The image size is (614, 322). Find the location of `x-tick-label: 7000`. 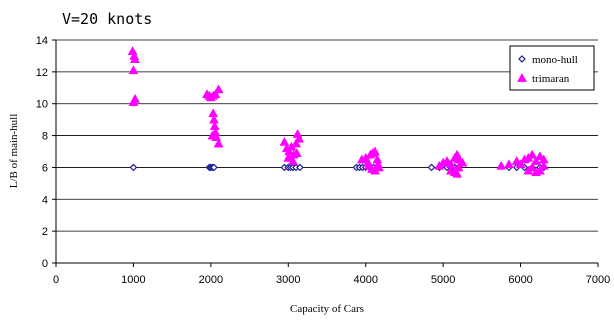

x-tick-label: 7000 is located at coordinates (598, 280).